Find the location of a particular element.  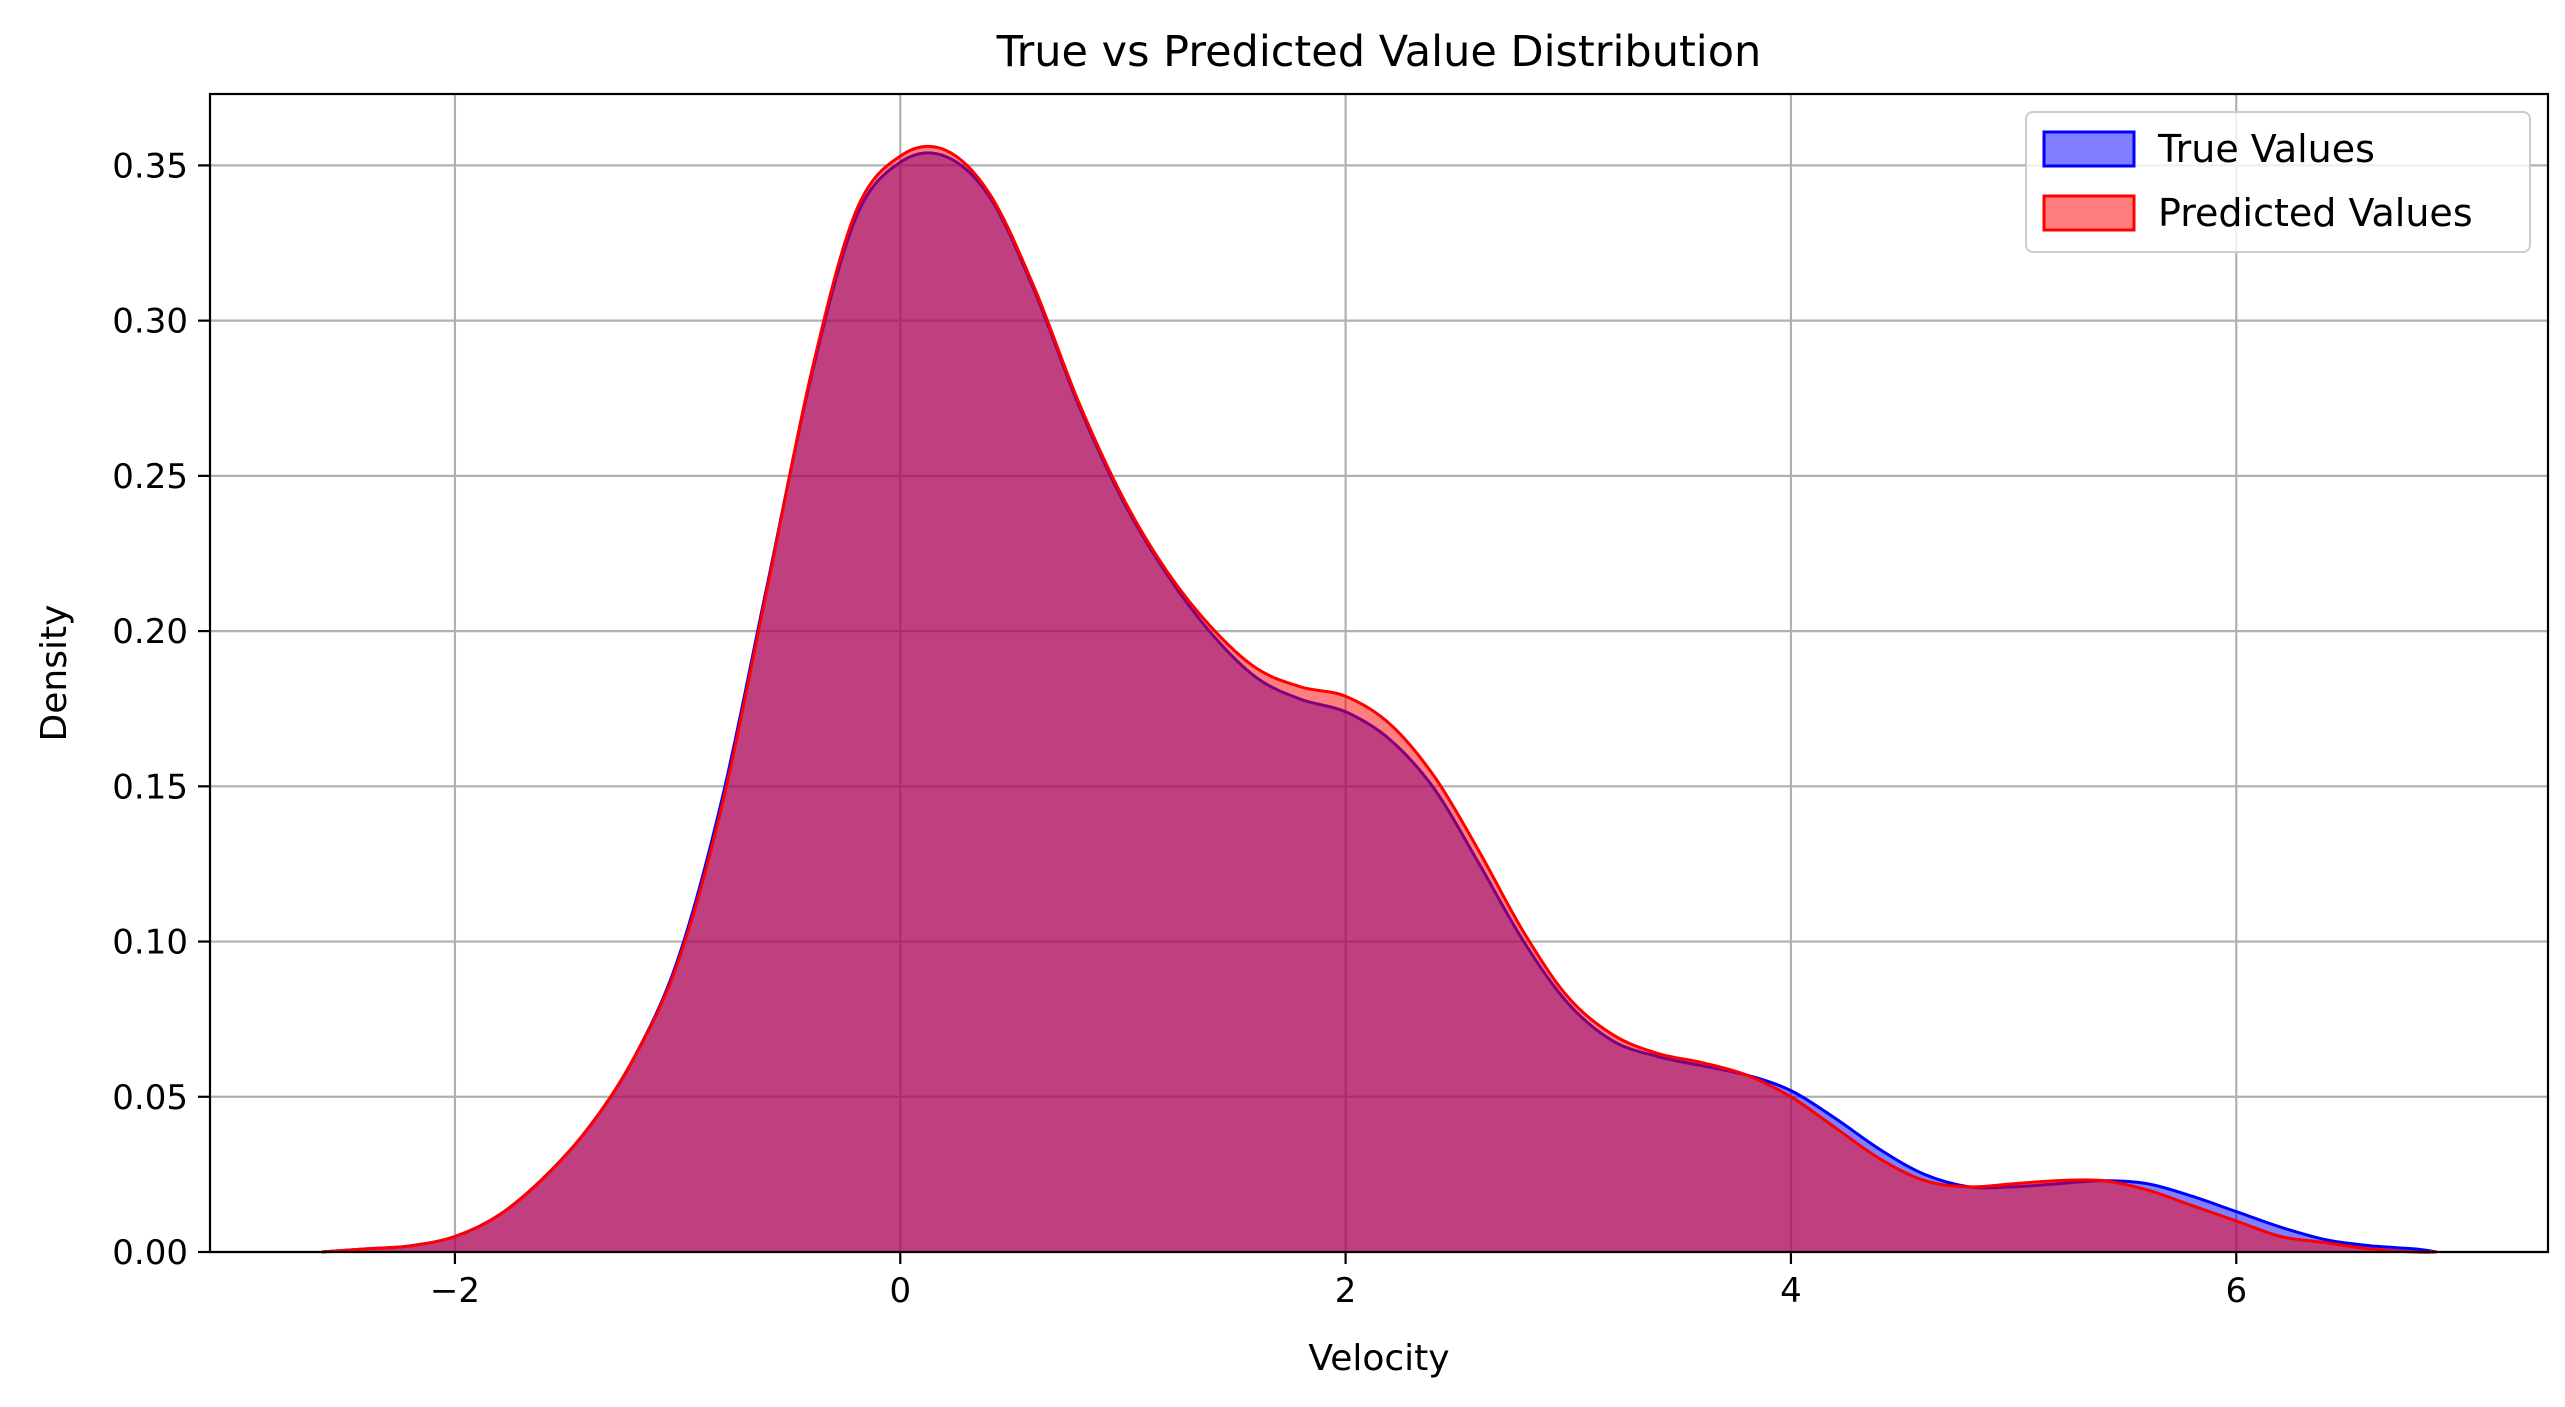

y-tick-label: 0.00 is located at coordinates (150, 1253).